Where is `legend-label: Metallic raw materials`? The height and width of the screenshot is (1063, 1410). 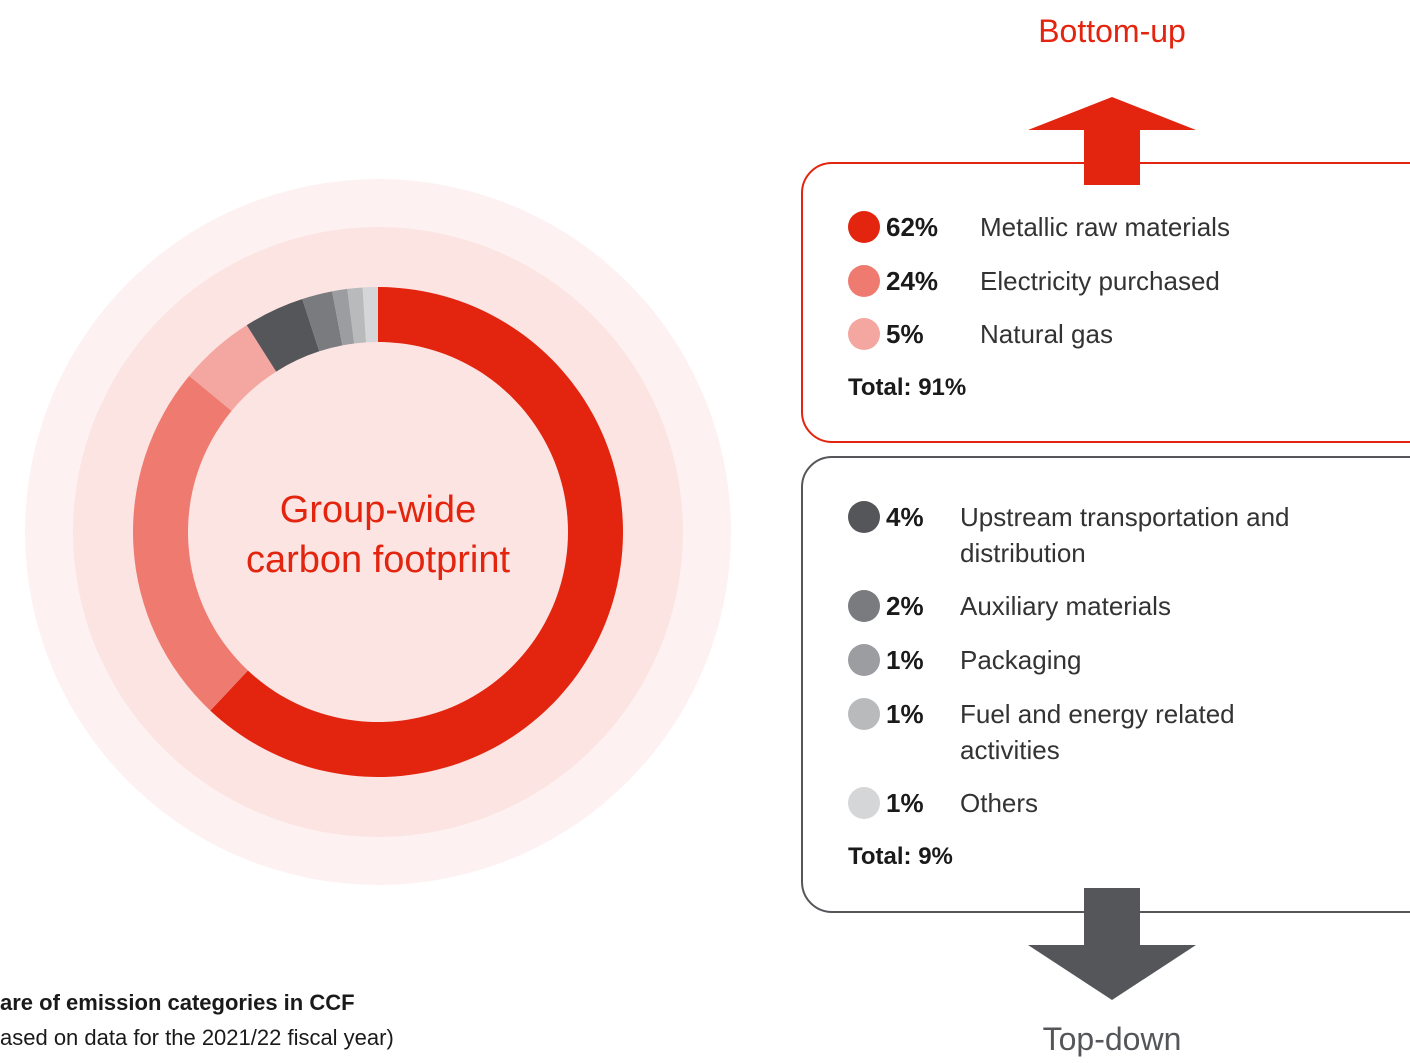 legend-label: Metallic raw materials is located at coordinates (1105, 227).